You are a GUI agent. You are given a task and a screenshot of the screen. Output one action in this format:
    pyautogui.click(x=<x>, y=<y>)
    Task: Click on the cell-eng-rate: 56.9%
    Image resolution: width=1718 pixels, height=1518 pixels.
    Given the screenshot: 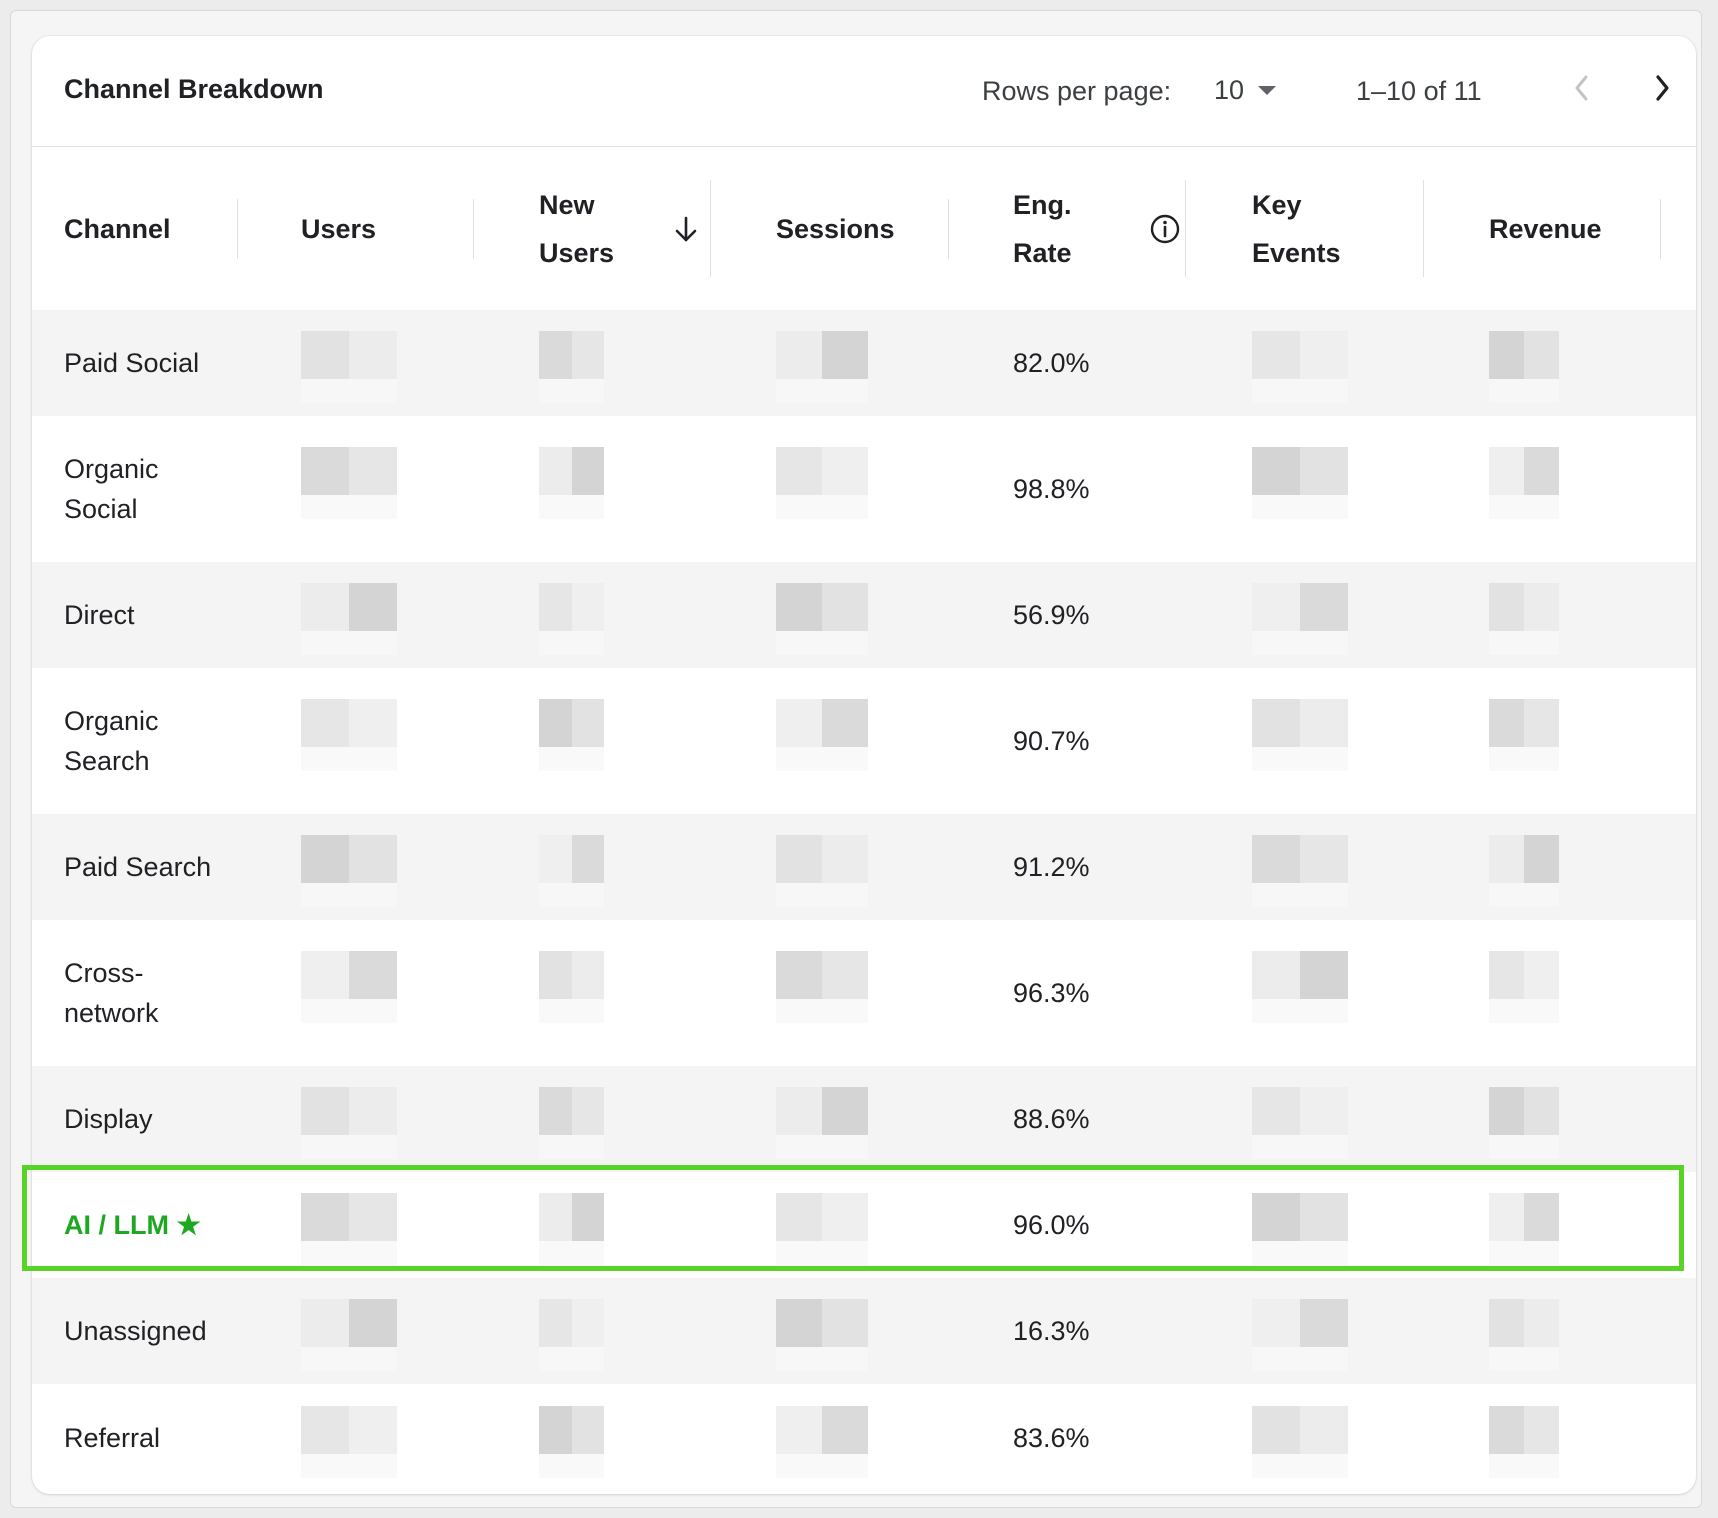 What is the action you would take?
    pyautogui.click(x=1051, y=614)
    